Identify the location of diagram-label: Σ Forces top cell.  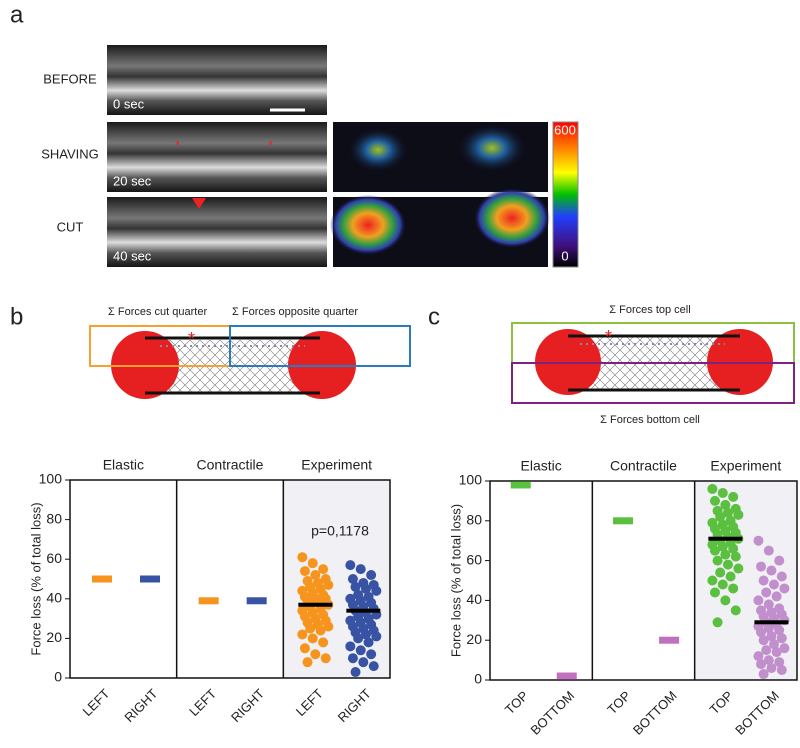
(649, 310).